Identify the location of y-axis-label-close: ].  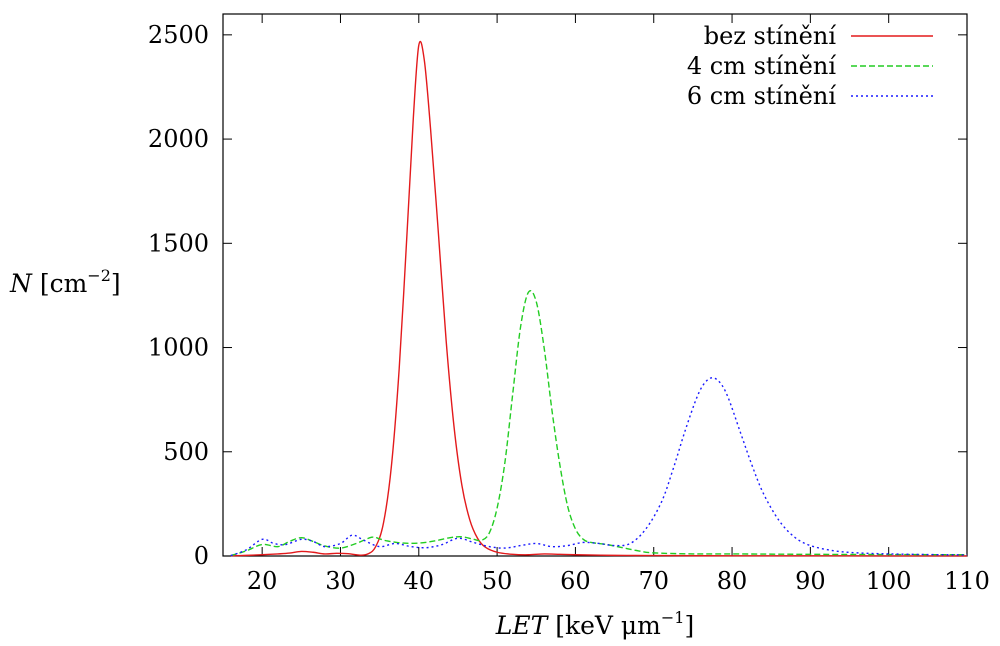
(116, 283).